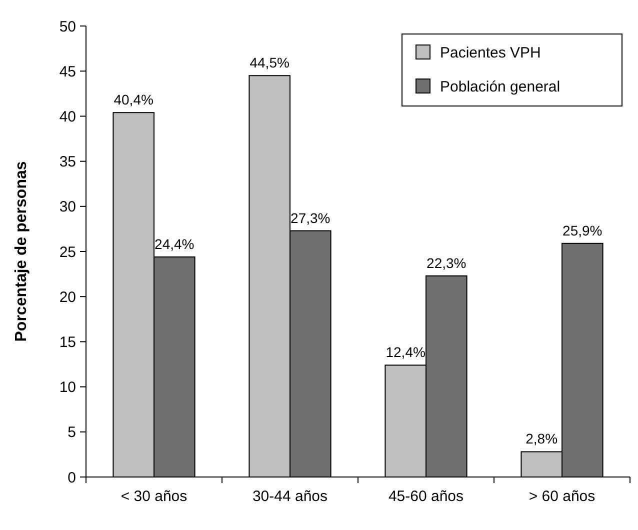 The image size is (638, 530). Describe the element at coordinates (21, 251) in the screenshot. I see `y-axis-title: Porcentaje de personas` at that location.